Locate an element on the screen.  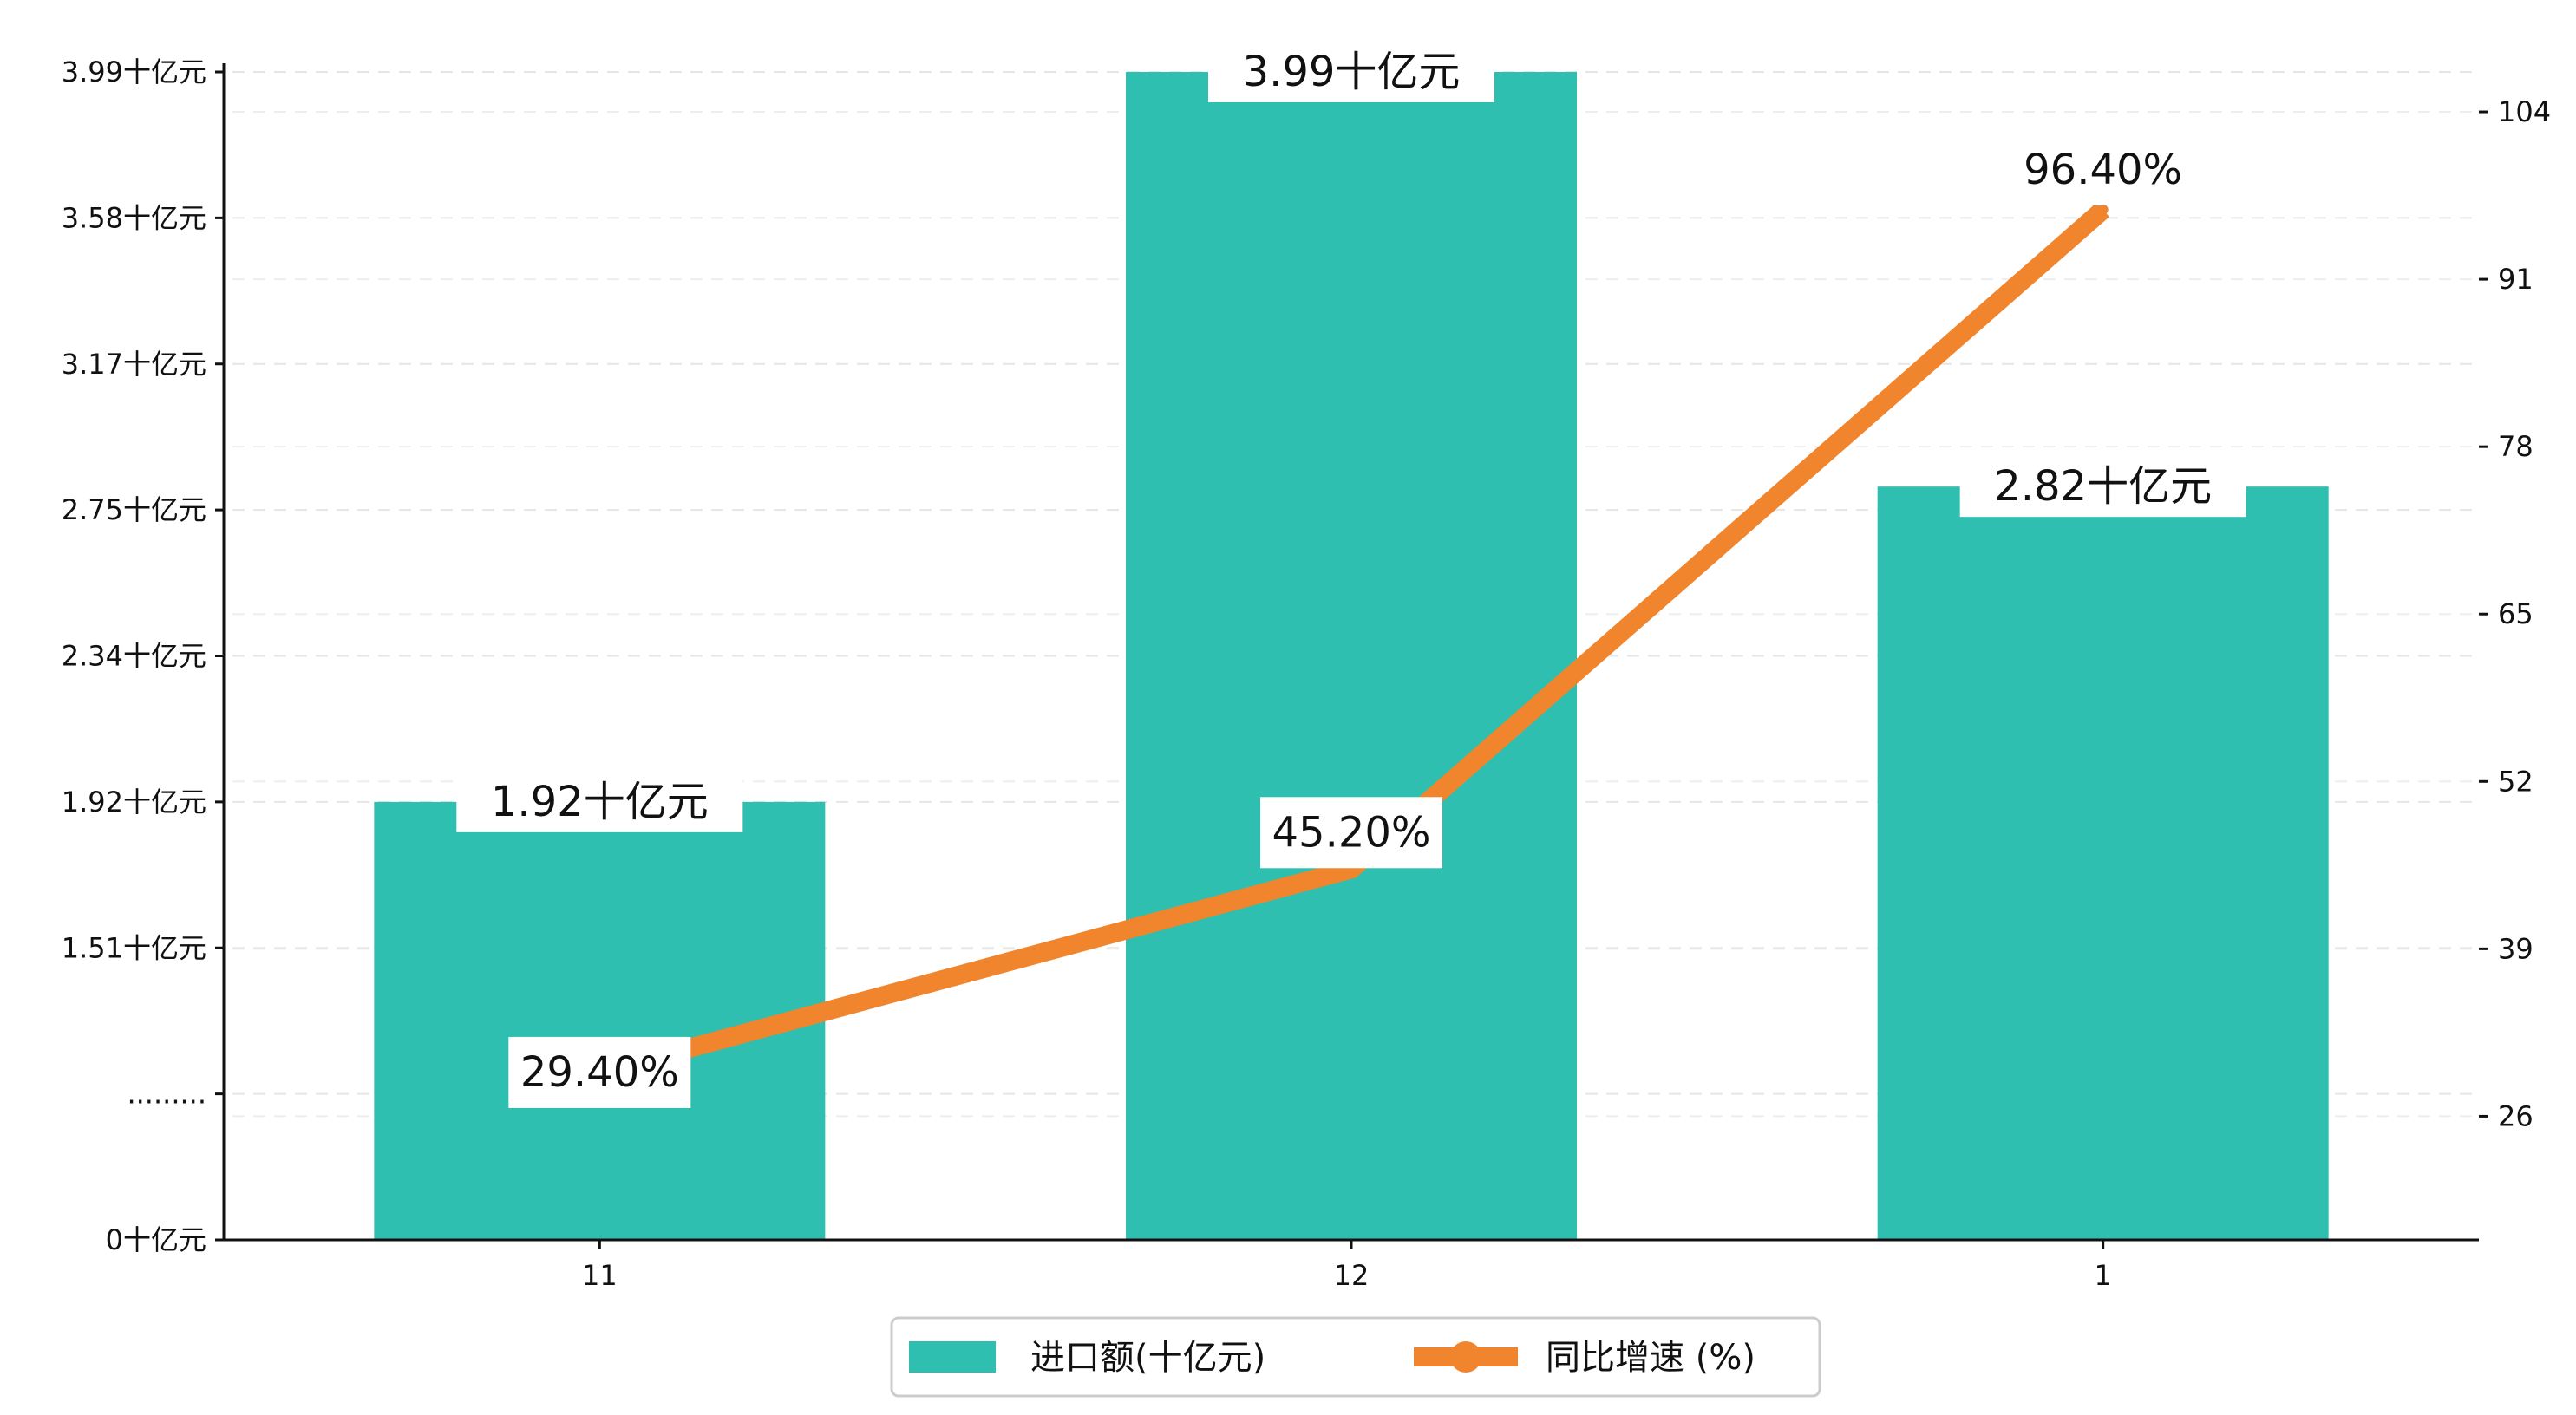
left-tick-label: 2.34十亿元 is located at coordinates (134, 656).